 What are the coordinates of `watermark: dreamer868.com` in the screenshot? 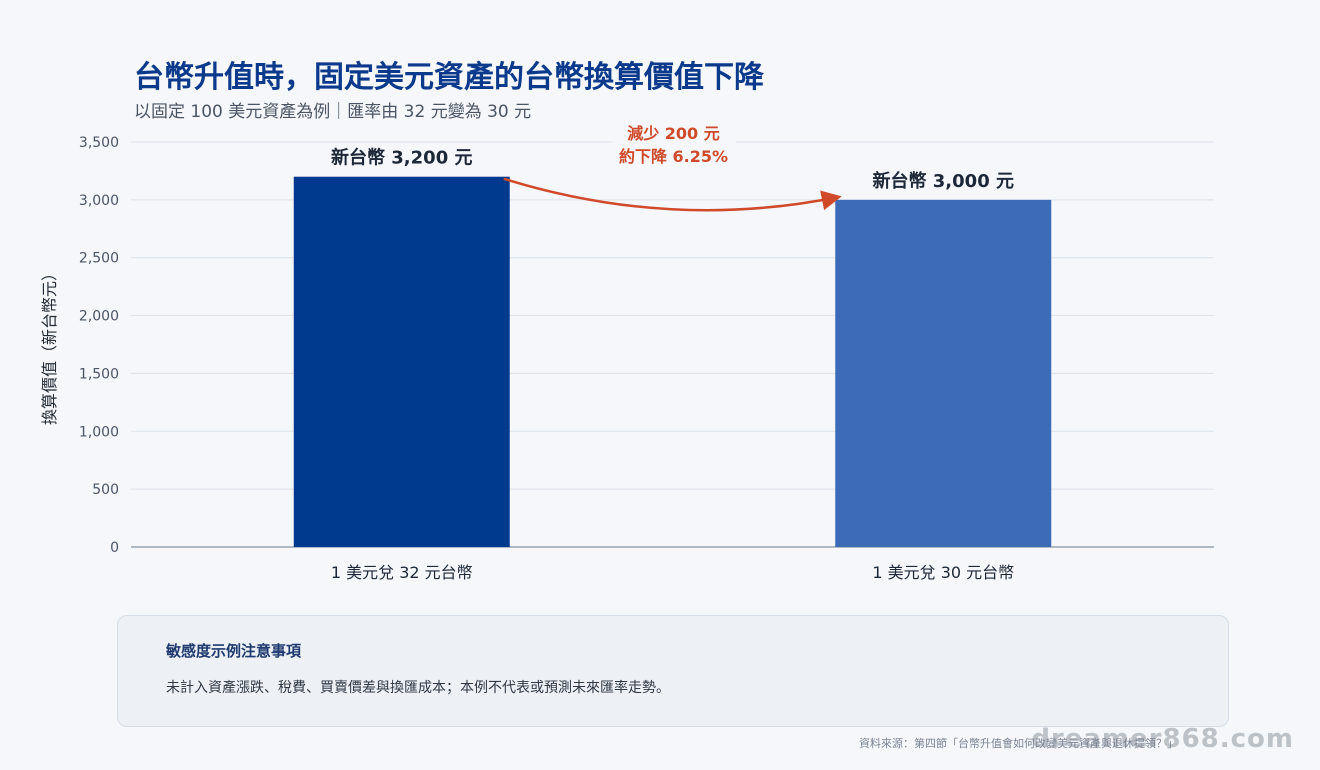 It's located at (1162, 739).